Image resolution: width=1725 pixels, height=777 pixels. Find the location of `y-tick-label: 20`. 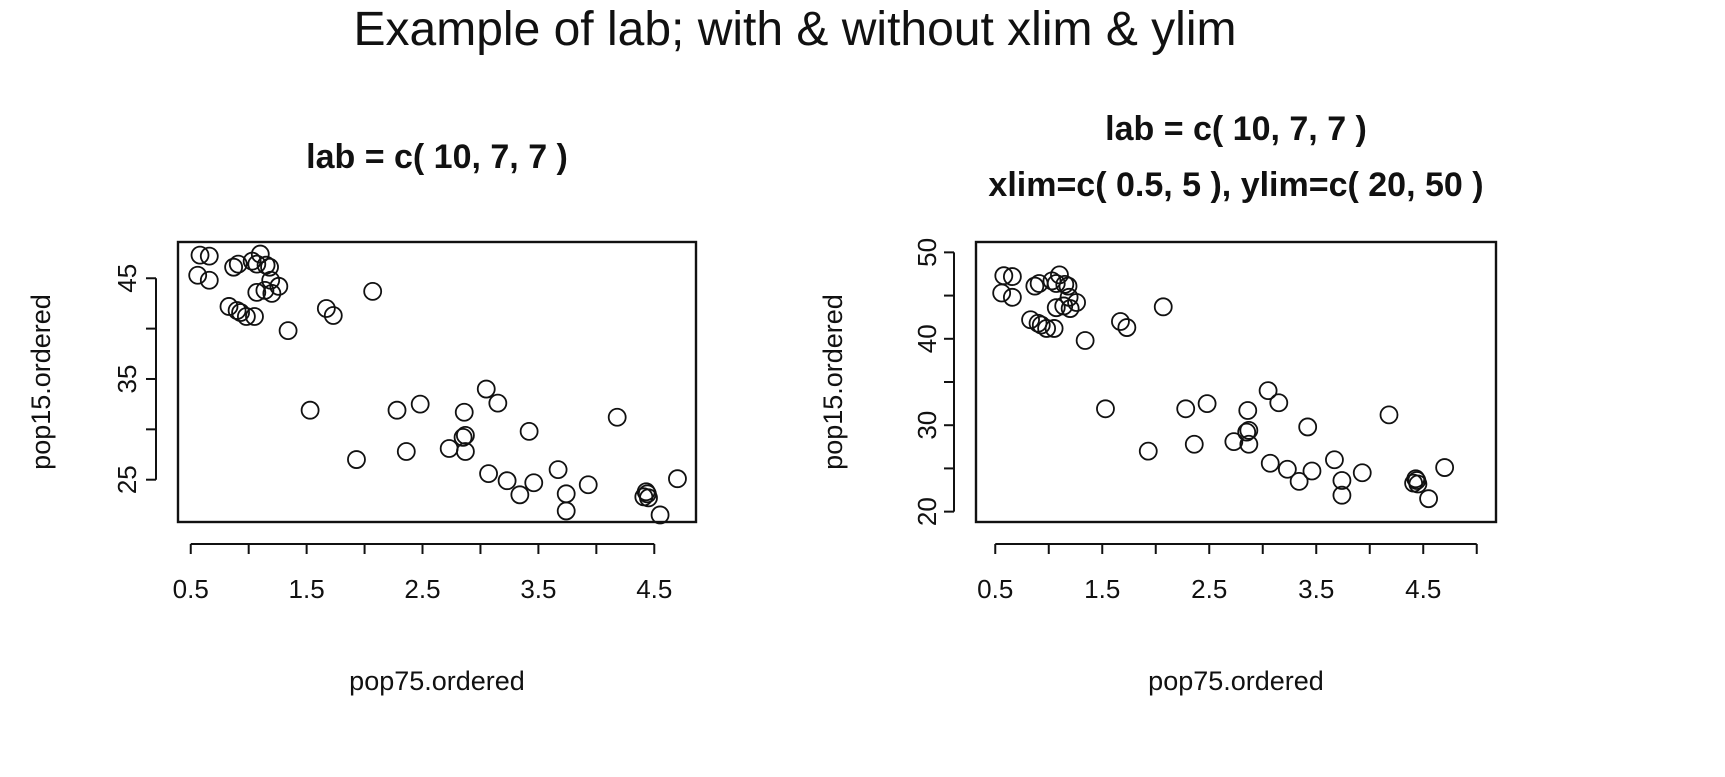

y-tick-label: 20 is located at coordinates (927, 511).